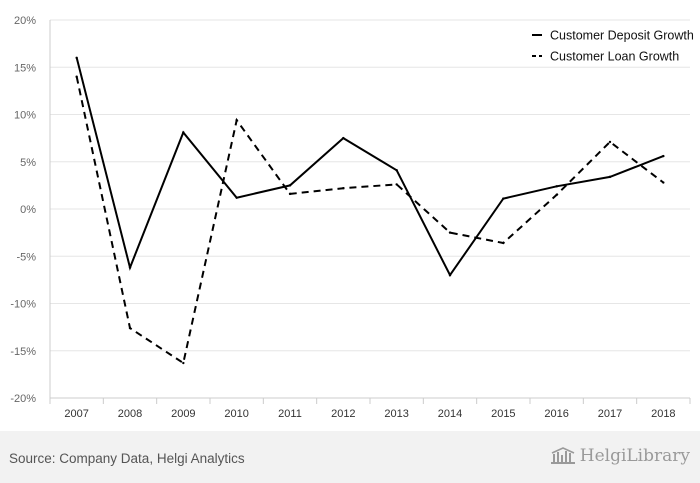  What do you see at coordinates (25, 21) in the screenshot?
I see `y-tick-label: 20%` at bounding box center [25, 21].